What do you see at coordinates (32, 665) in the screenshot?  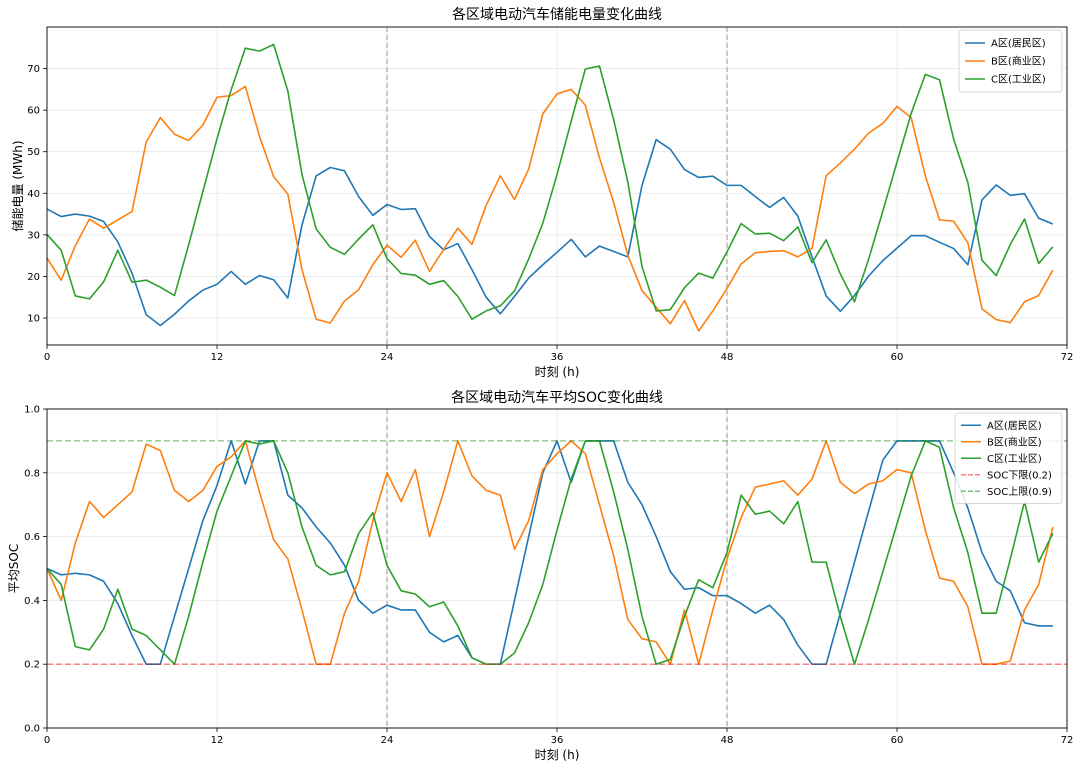 I see `y-tick-label: 0.2` at bounding box center [32, 665].